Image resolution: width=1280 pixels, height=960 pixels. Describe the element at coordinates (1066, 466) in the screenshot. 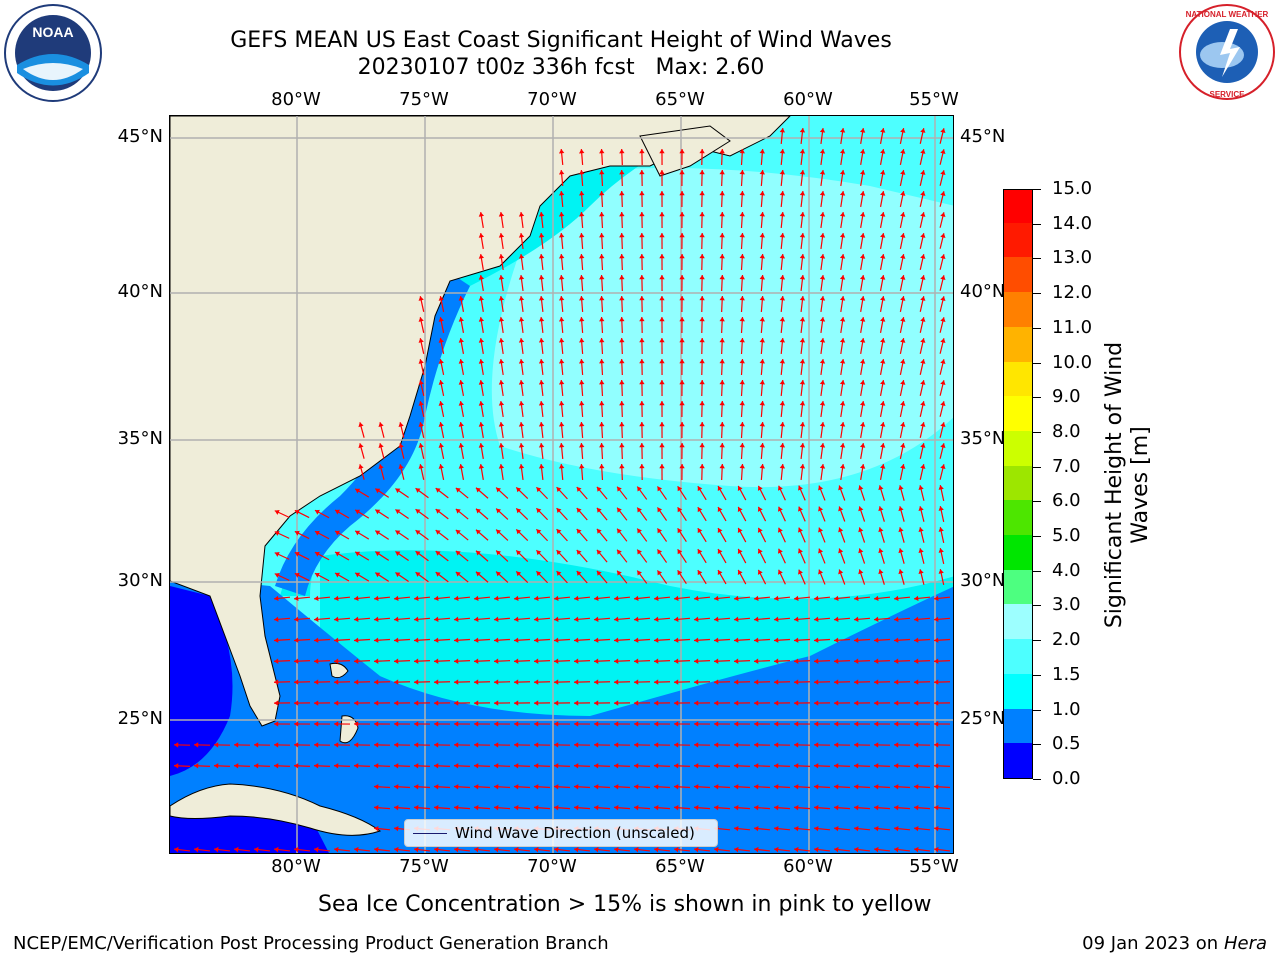

I see `colorbar-tick-label: 7.0` at that location.